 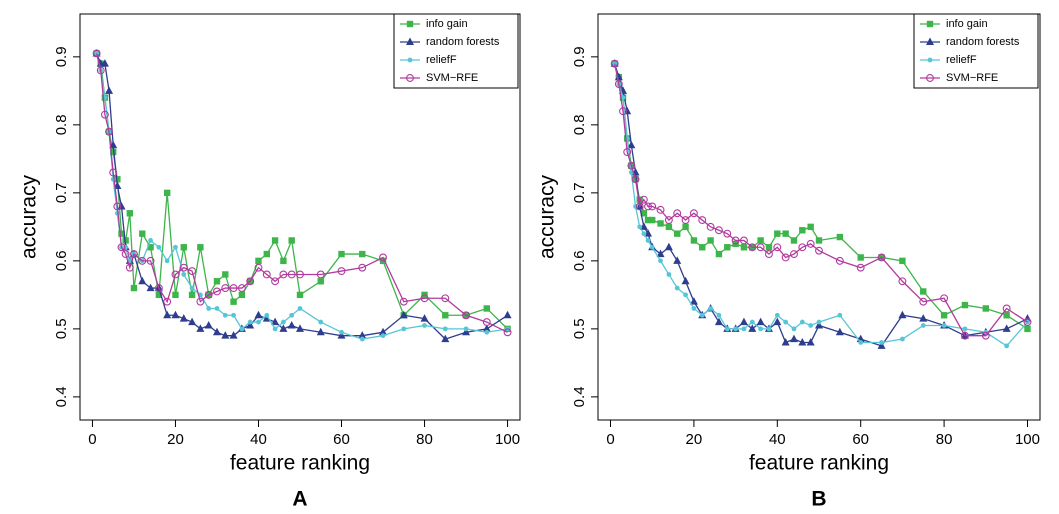 I want to click on legend-label: info gain, so click(x=967, y=24).